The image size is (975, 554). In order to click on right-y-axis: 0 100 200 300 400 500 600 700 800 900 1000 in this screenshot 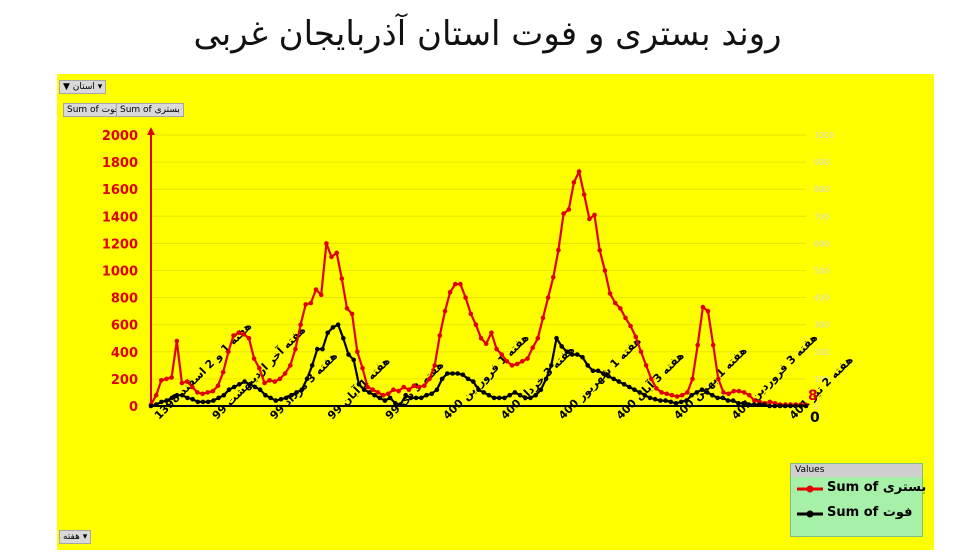, I will do `click(824, 271)`.